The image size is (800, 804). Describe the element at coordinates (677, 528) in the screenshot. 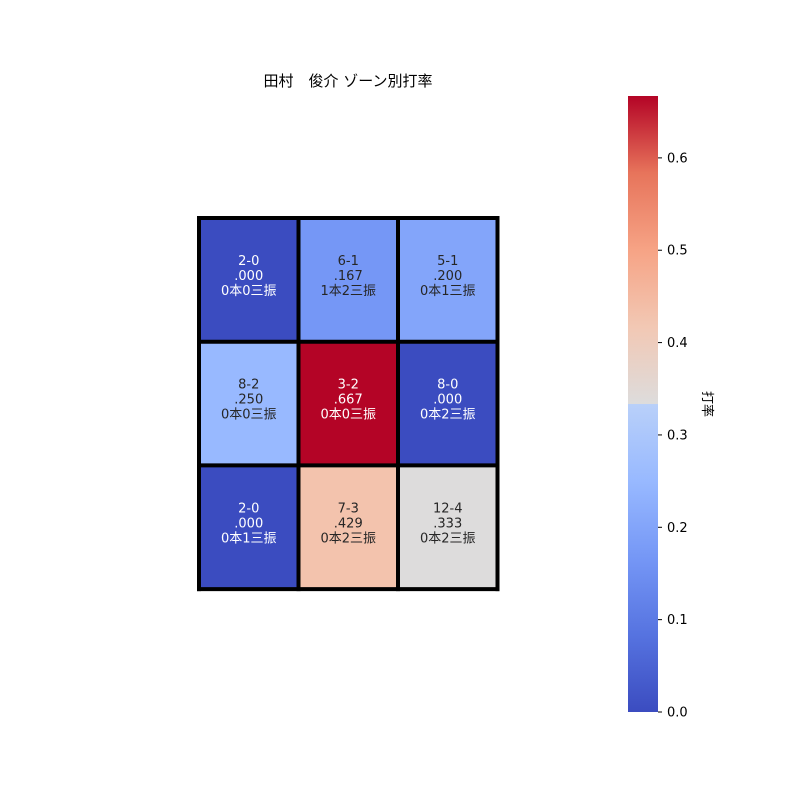

I see `colorbar-tick-label: 0.2` at that location.